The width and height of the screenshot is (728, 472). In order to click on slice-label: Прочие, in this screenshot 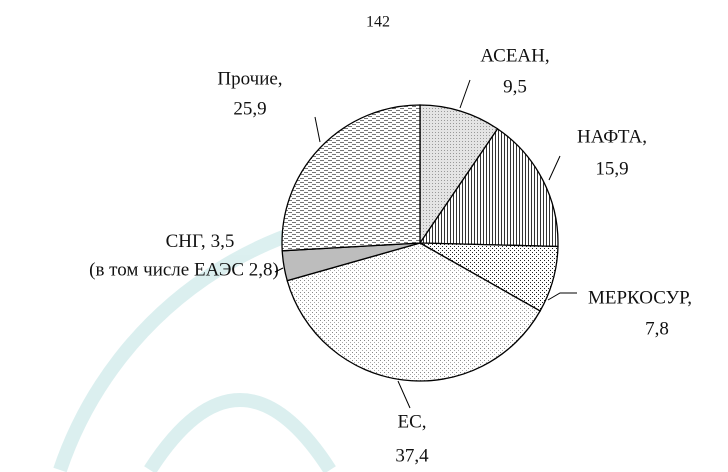, I will do `click(249, 78)`.